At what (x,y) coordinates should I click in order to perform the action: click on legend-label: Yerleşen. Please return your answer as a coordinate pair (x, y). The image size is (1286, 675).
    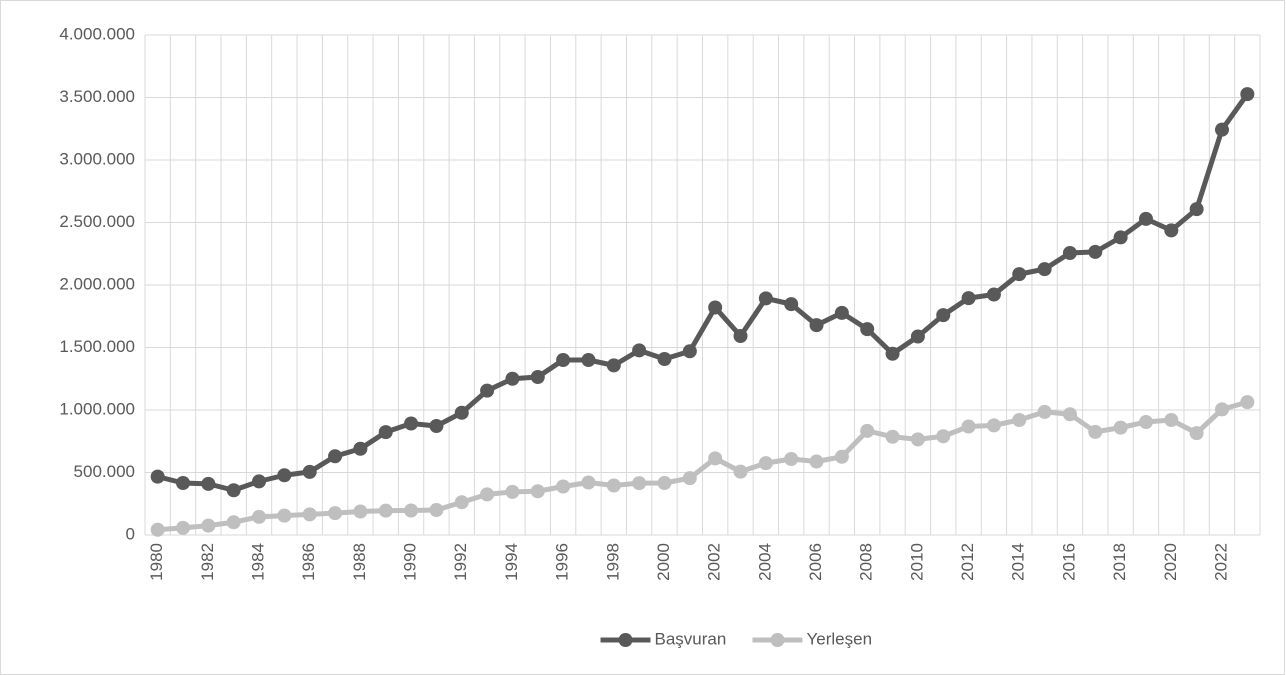
    Looking at the image, I should click on (840, 638).